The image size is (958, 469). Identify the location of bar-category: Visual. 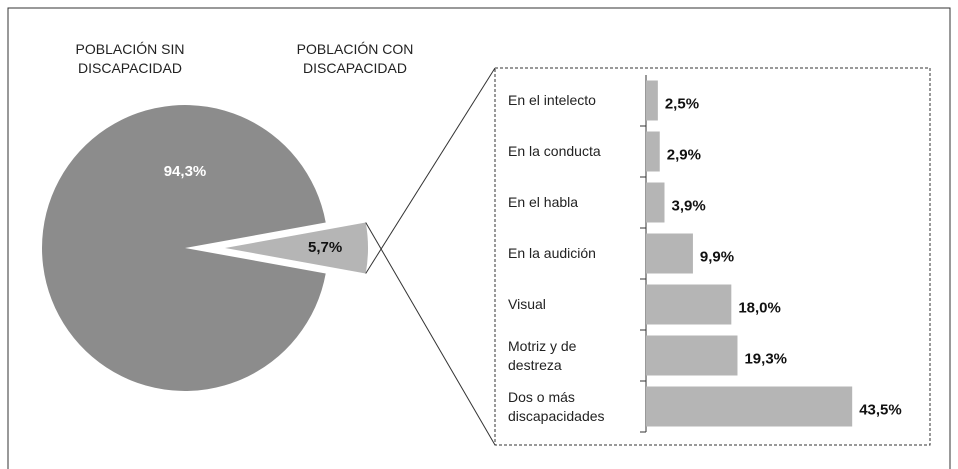
(527, 304).